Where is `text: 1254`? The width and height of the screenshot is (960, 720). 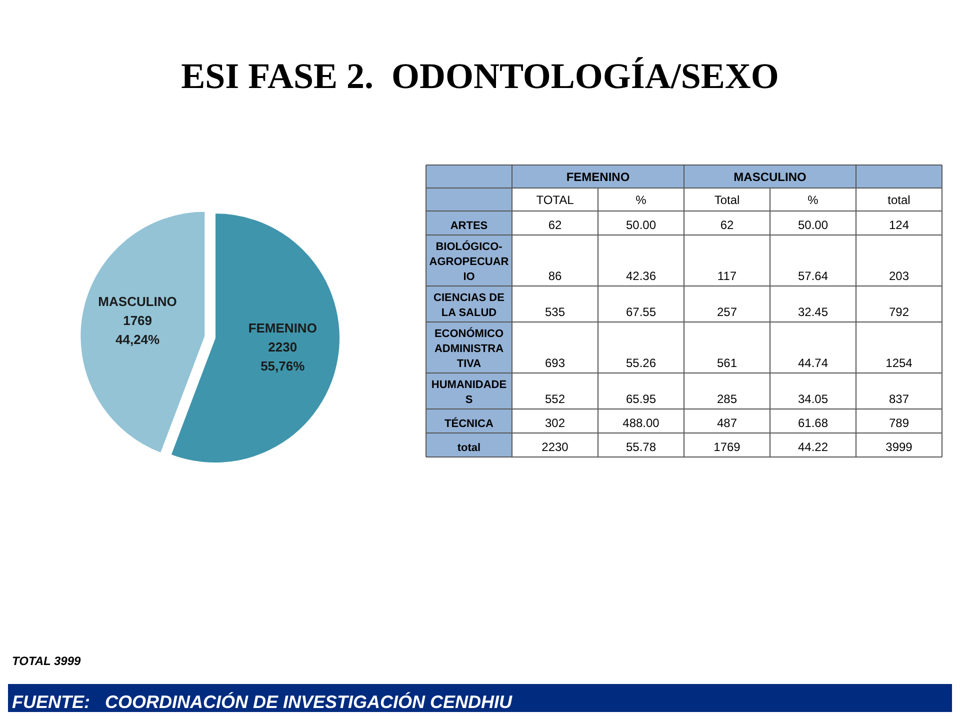 text: 1254 is located at coordinates (899, 363).